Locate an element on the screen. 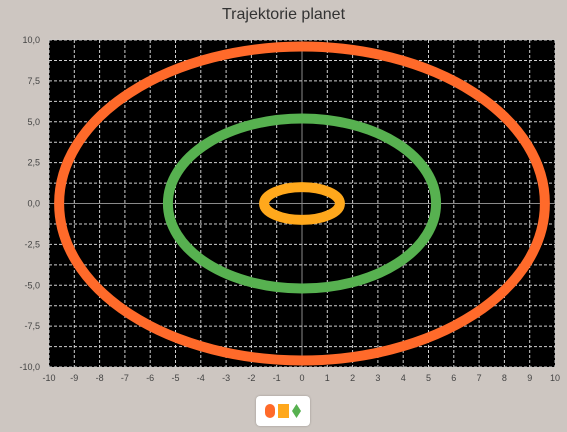 The height and width of the screenshot is (432, 567). chart-title: Trajektorie planet is located at coordinates (283, 14).